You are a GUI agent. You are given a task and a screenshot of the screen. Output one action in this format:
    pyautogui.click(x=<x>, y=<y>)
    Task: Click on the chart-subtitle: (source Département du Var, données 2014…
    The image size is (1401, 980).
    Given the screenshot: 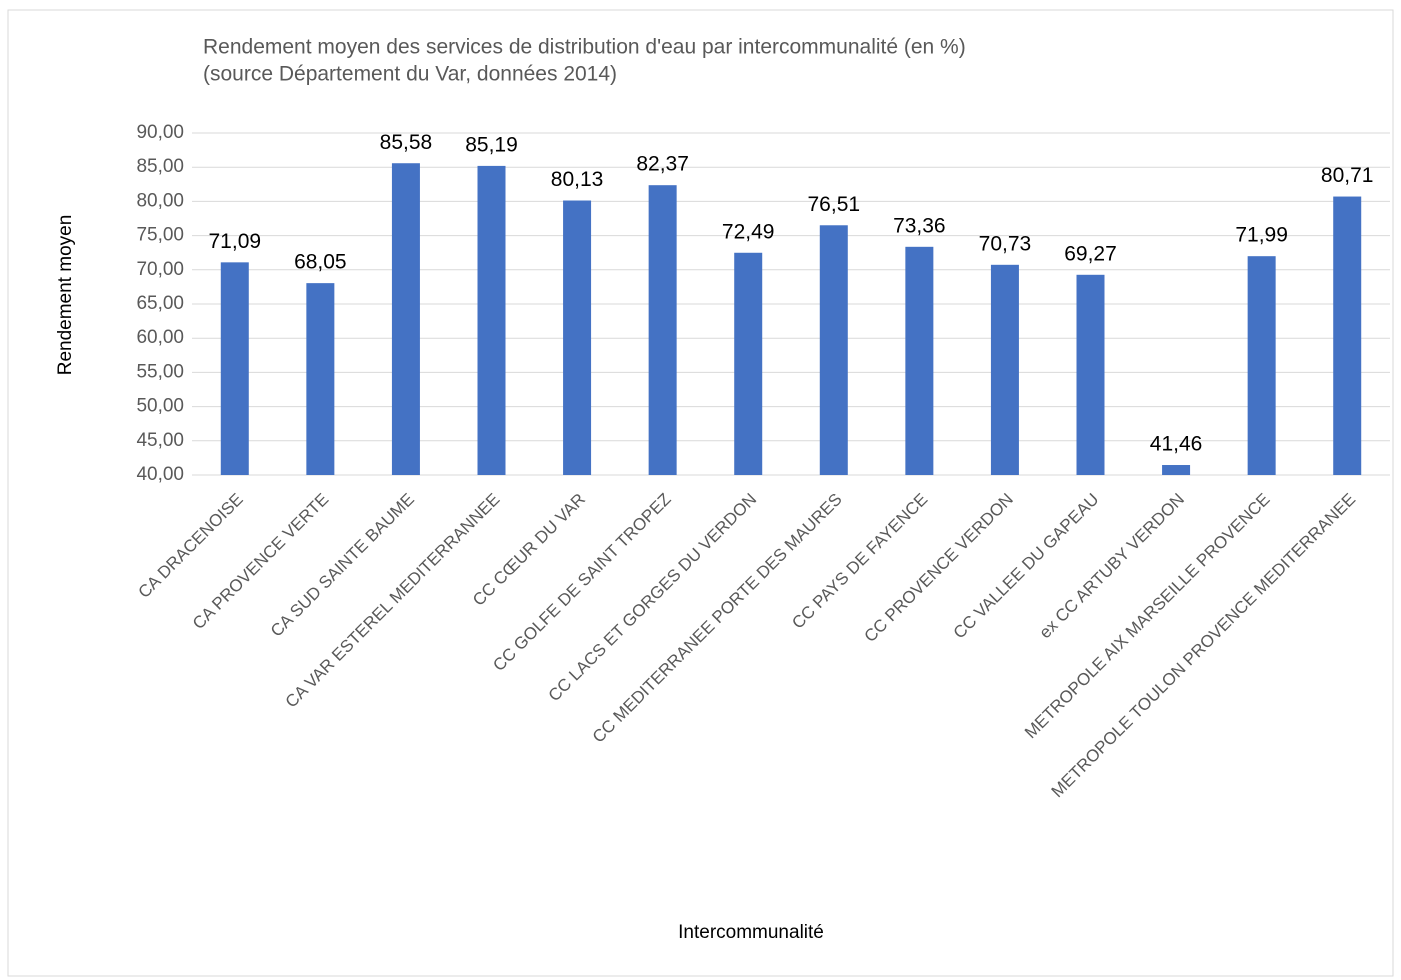 What is the action you would take?
    pyautogui.click(x=410, y=74)
    